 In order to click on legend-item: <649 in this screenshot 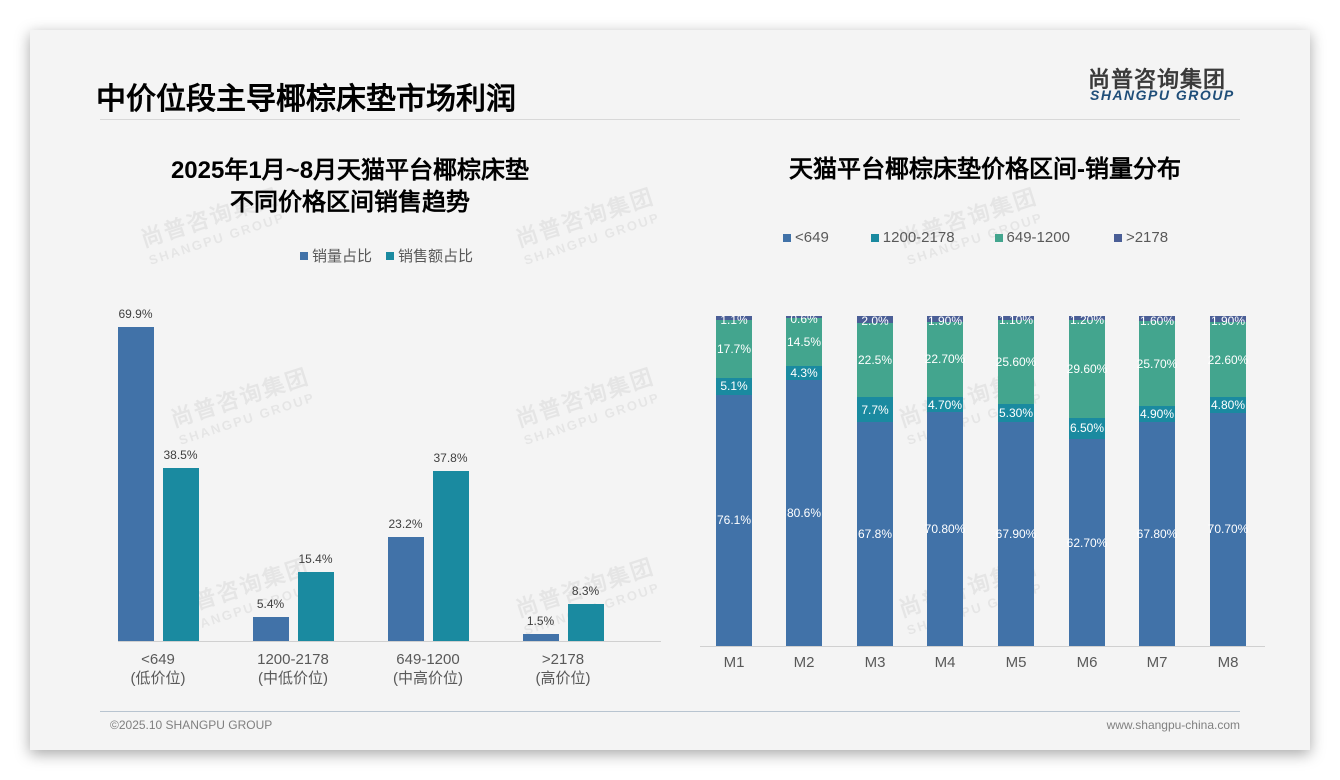, I will do `click(806, 237)`.